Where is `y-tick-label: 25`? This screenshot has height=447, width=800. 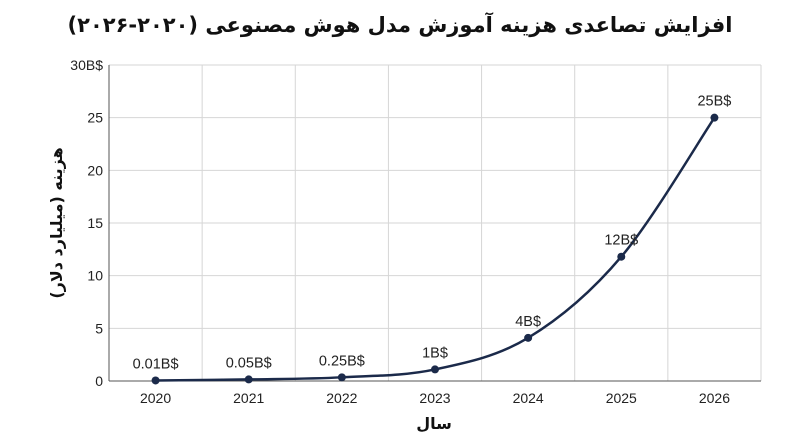
y-tick-label: 25 is located at coordinates (95, 118).